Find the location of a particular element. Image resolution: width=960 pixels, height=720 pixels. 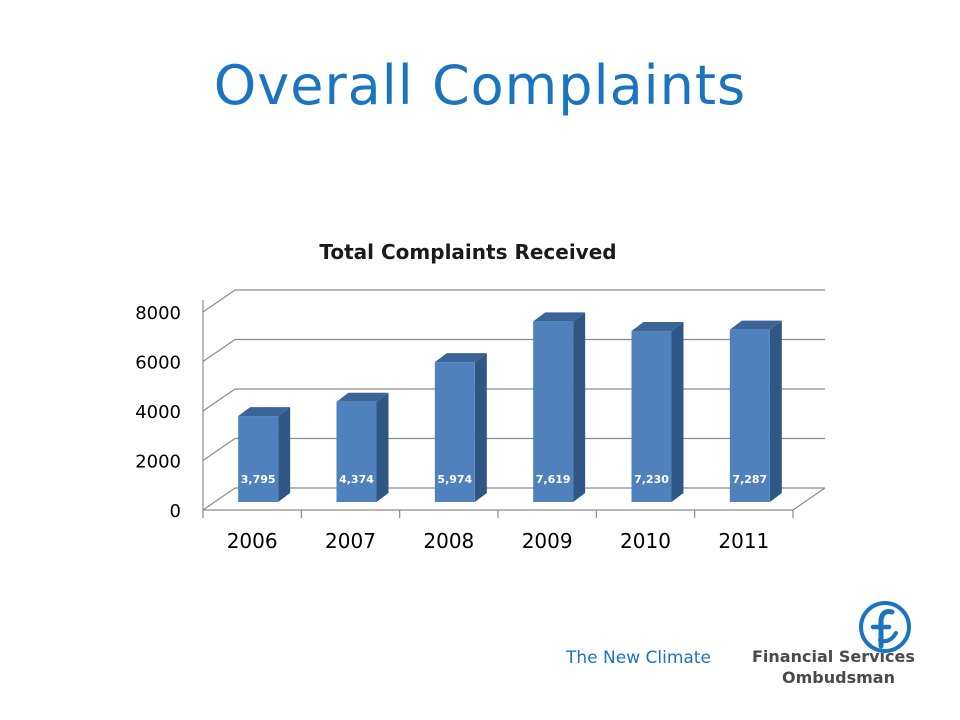

x-category-label: 2010 is located at coordinates (645, 541).